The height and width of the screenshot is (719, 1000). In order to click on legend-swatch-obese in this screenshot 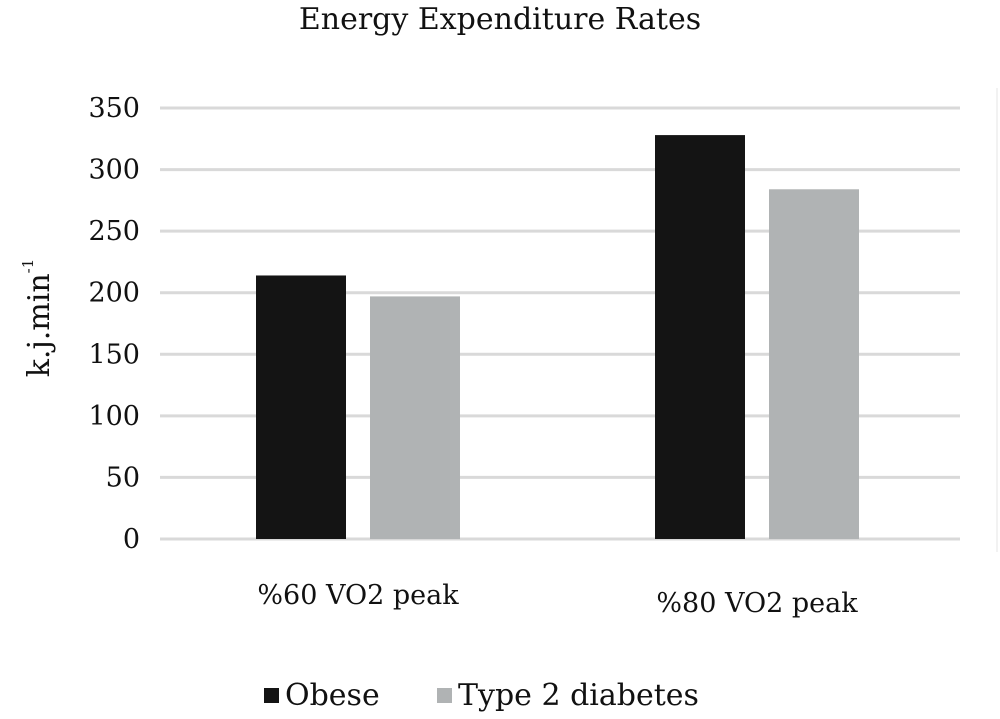, I will do `click(271, 695)`.